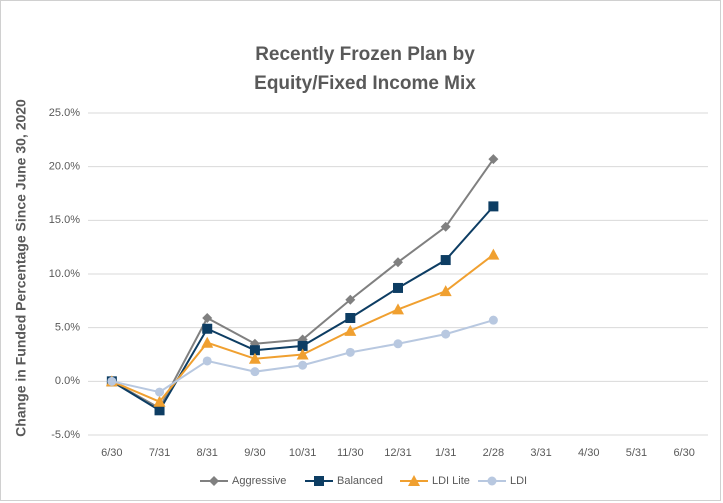  What do you see at coordinates (254, 453) in the screenshot?
I see `x-tick-label: 9/30` at bounding box center [254, 453].